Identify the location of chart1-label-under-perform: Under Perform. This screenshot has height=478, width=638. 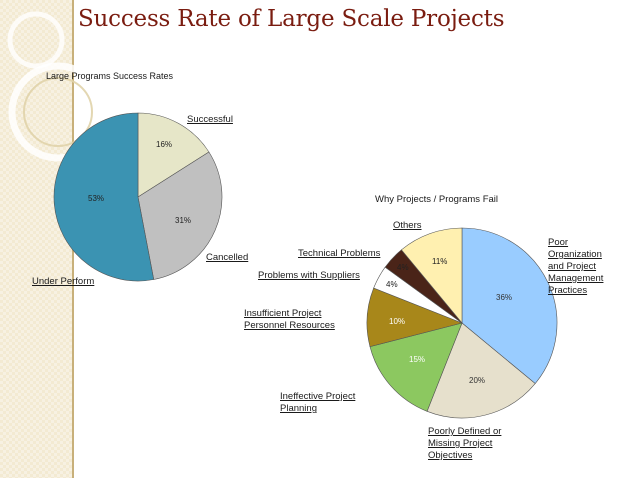
(63, 281).